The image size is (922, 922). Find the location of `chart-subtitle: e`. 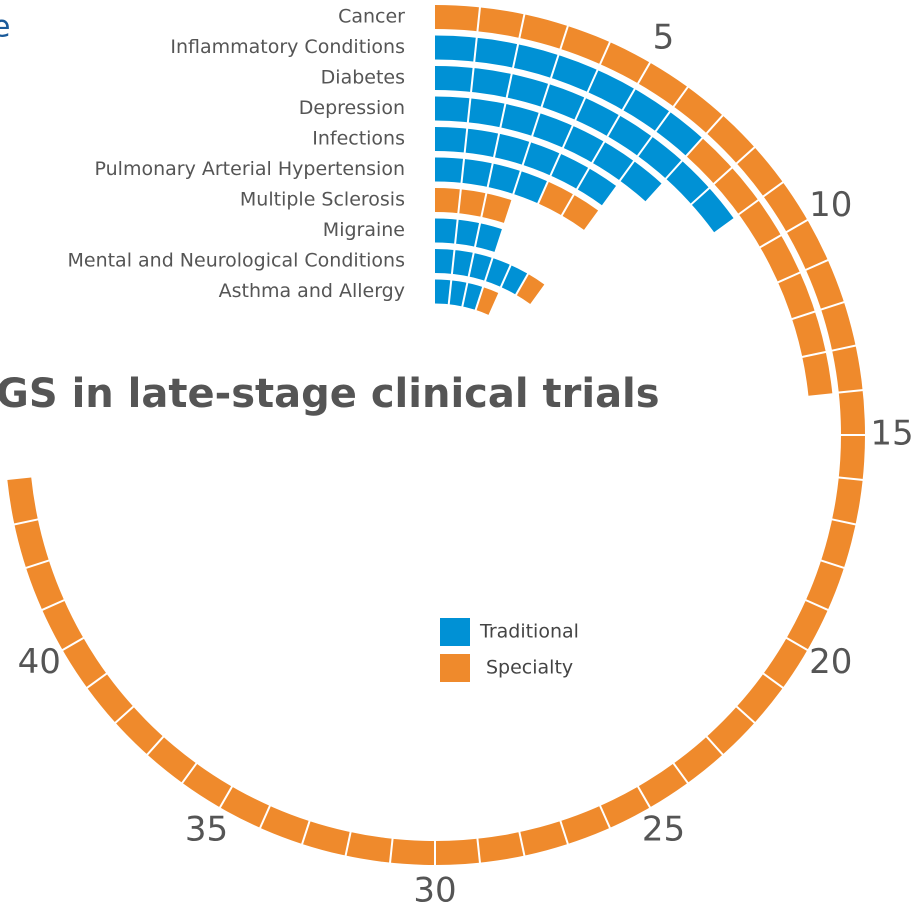

chart-subtitle: e is located at coordinates (5, 27).